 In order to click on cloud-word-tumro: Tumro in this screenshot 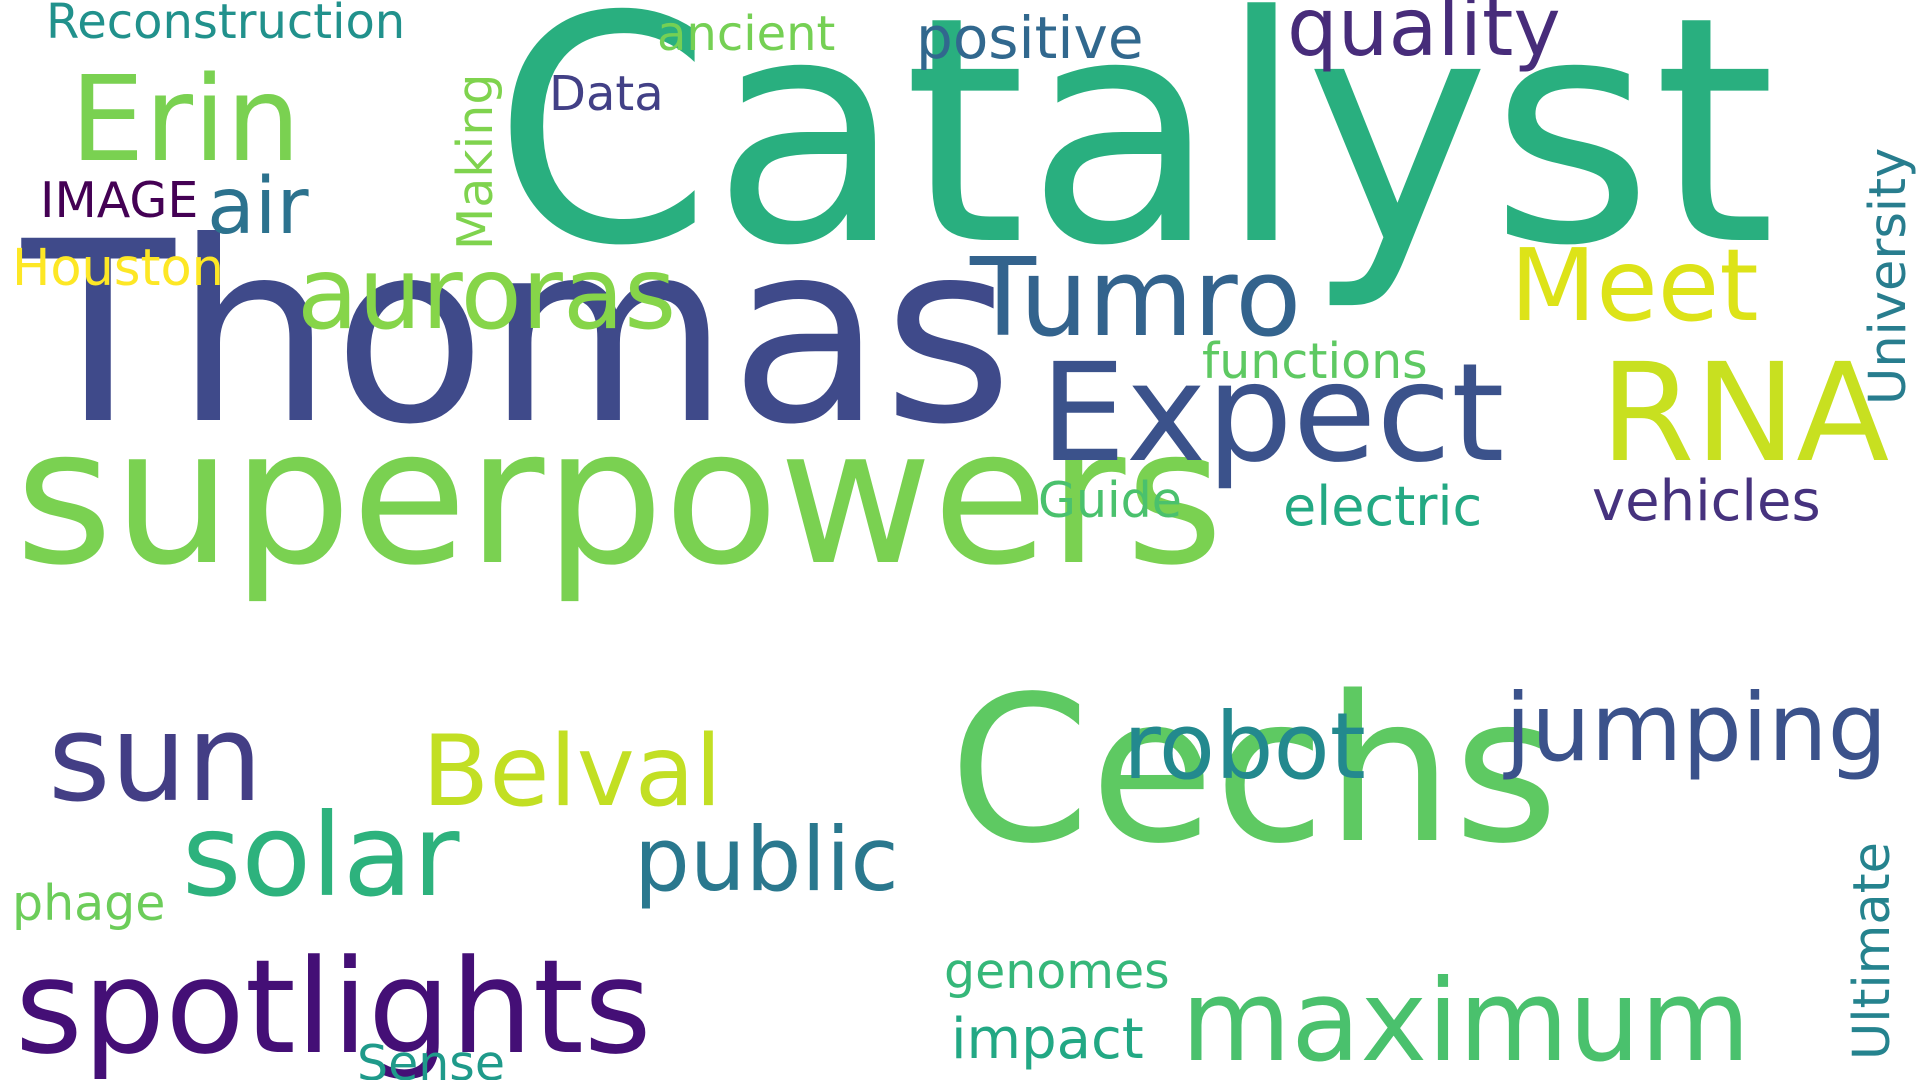, I will do `click(1135, 298)`.